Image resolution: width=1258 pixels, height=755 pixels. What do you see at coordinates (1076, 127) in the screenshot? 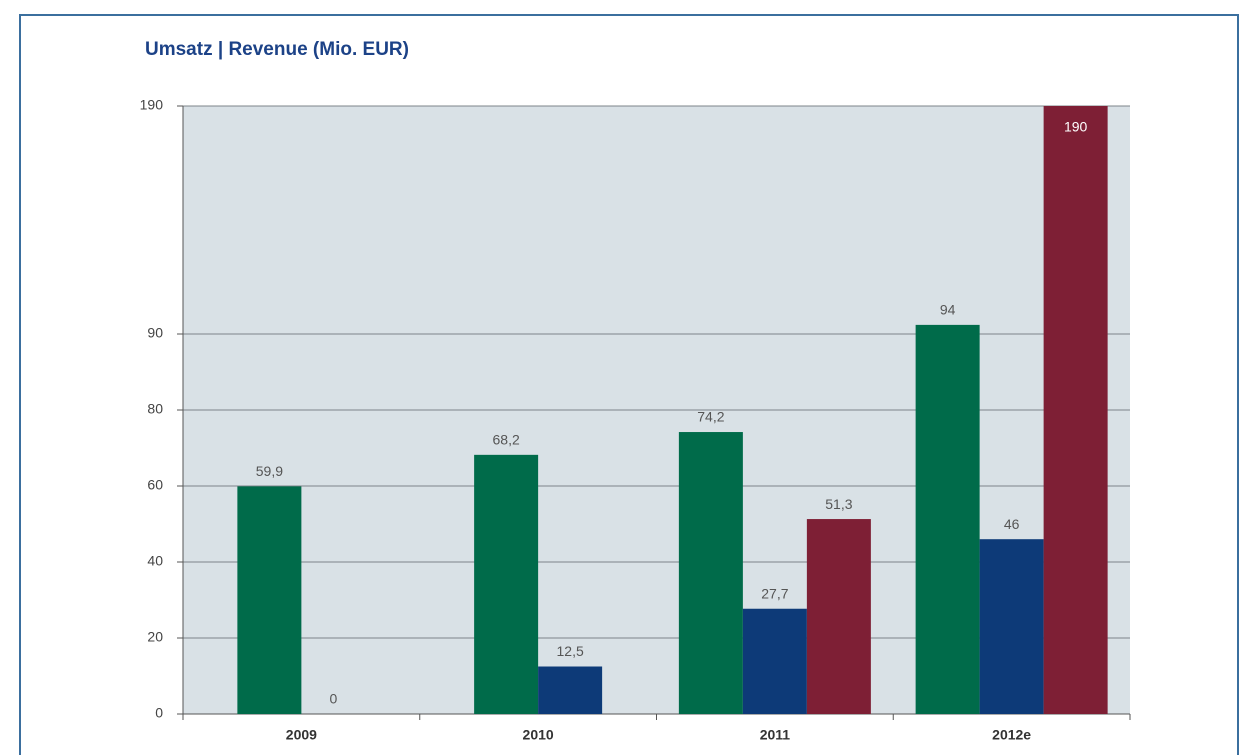
I see `value-label: 190` at bounding box center [1076, 127].